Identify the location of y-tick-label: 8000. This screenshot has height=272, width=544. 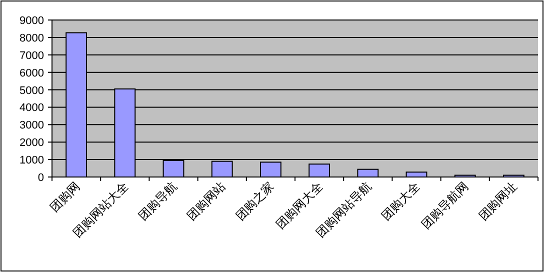
(32, 38).